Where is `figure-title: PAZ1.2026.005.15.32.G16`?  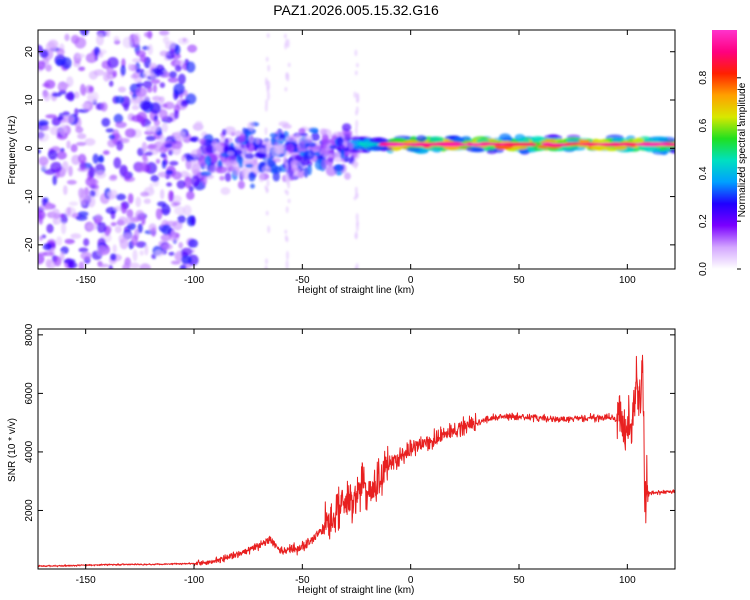 figure-title: PAZ1.2026.005.15.32.G16 is located at coordinates (356, 10).